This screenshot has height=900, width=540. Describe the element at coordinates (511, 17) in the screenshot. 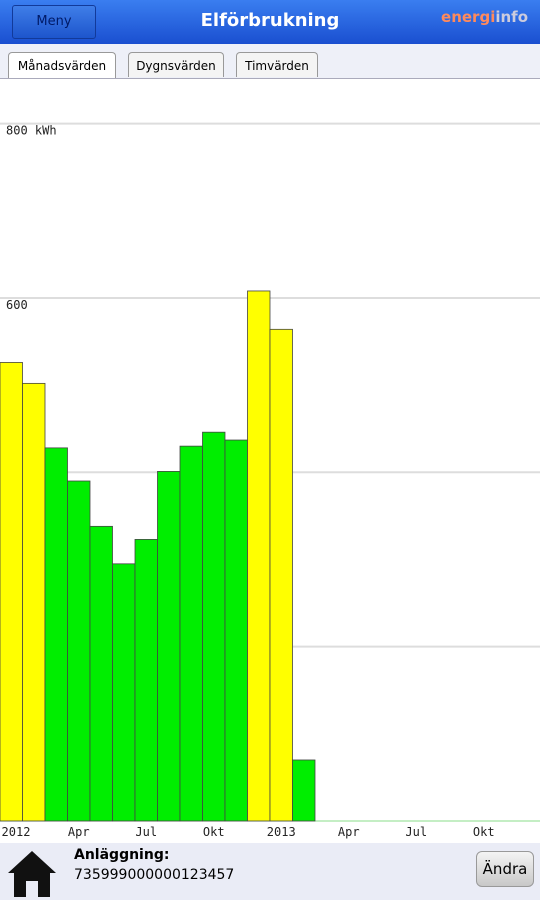

I see `logo-text: info` at that location.